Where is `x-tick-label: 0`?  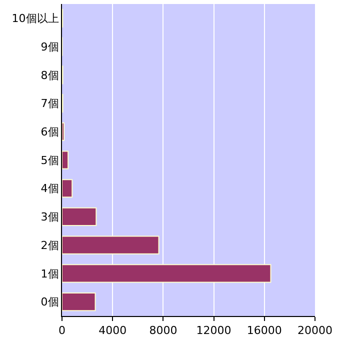 x-tick-label: 0 is located at coordinates (62, 331).